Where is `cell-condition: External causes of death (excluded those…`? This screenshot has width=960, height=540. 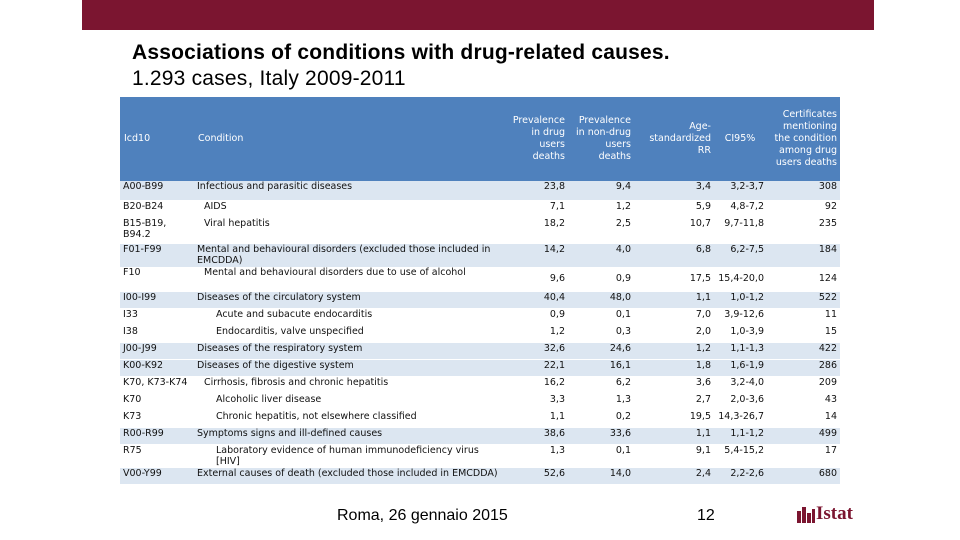
cell-condition: External causes of death (excluded those… is located at coordinates (349, 475).